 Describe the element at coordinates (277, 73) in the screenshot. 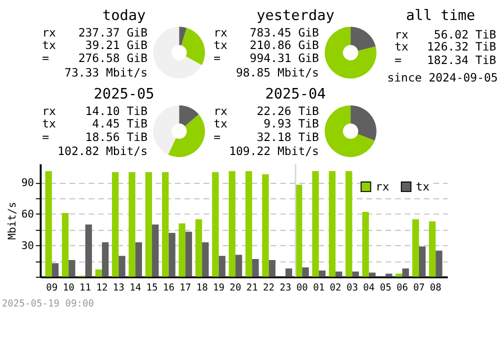

I see `text: 98.85 Mbit/s` at that location.